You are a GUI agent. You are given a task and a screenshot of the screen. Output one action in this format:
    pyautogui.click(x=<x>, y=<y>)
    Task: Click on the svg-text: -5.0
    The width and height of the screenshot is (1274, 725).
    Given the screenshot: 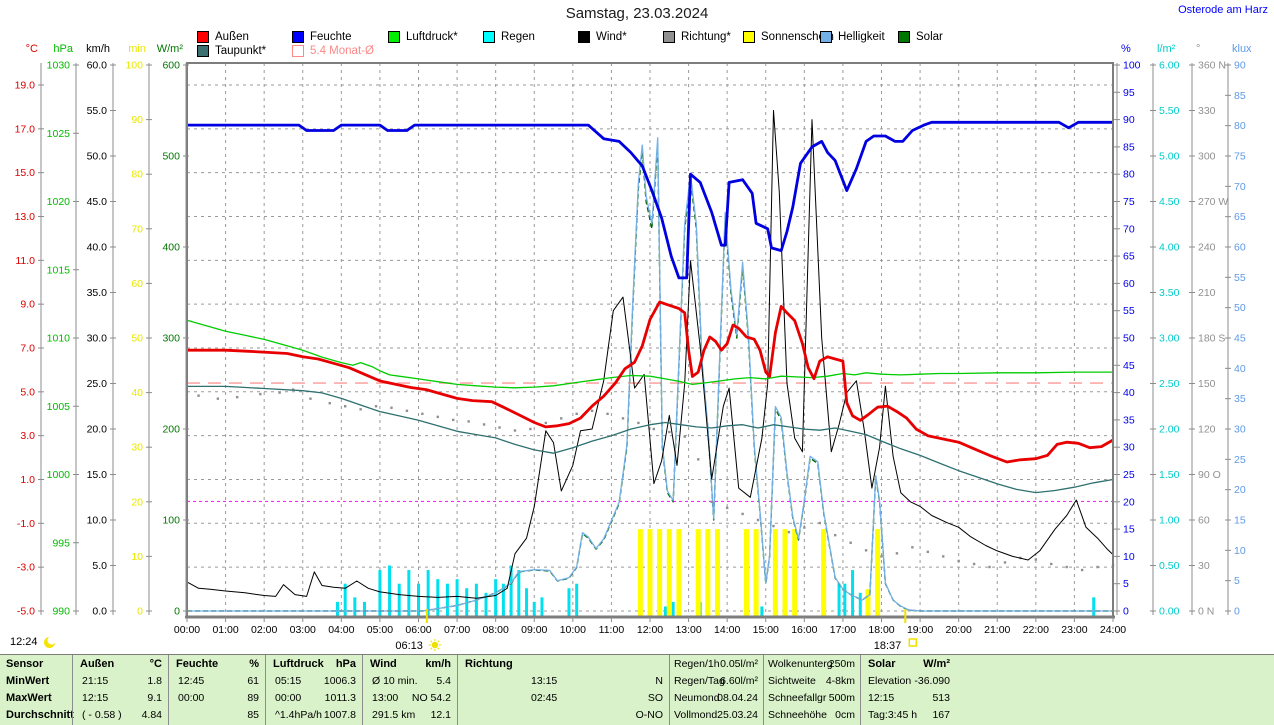 What is the action you would take?
    pyautogui.click(x=26, y=612)
    